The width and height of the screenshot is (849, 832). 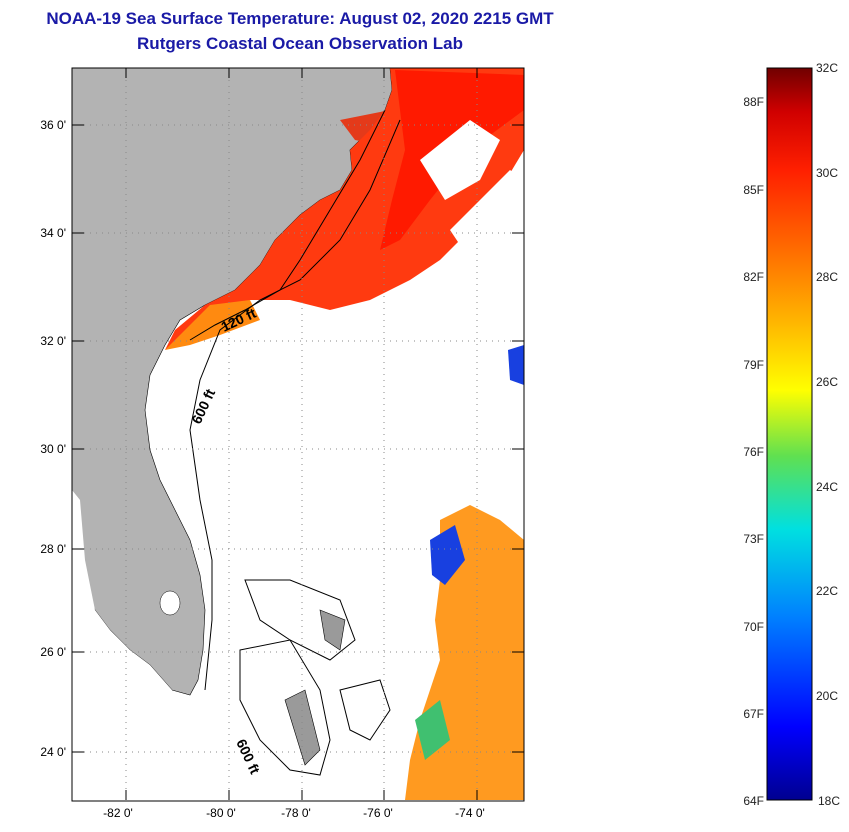 What do you see at coordinates (221, 813) in the screenshot?
I see `lon-tick: -80 0'` at bounding box center [221, 813].